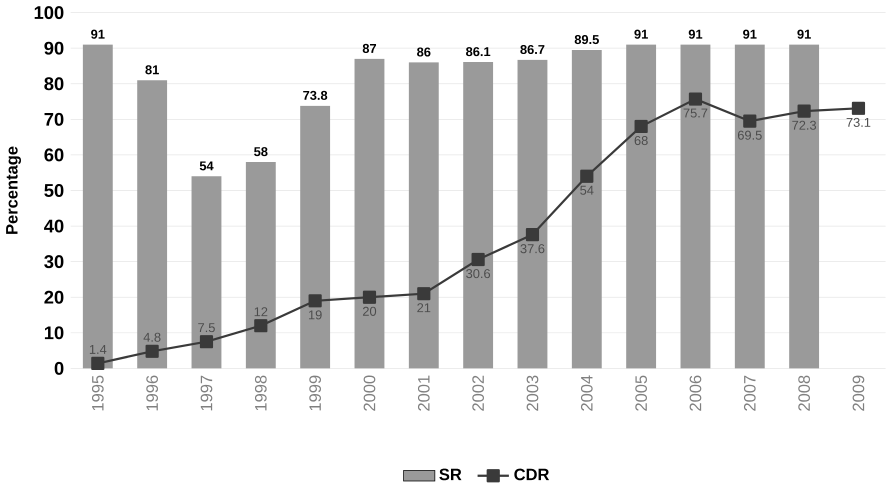  Describe the element at coordinates (641, 393) in the screenshot. I see `x-tick-label: 2005` at that location.